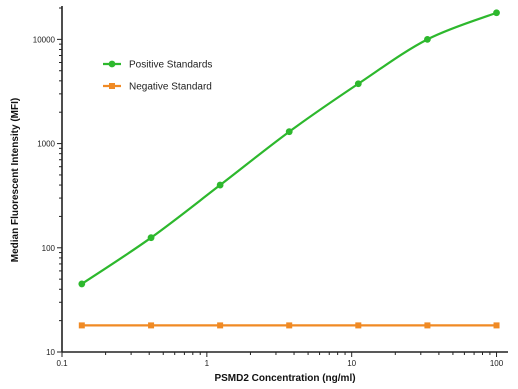 The image size is (518, 389). What do you see at coordinates (207, 363) in the screenshot?
I see `x-tick-label: 1` at bounding box center [207, 363].